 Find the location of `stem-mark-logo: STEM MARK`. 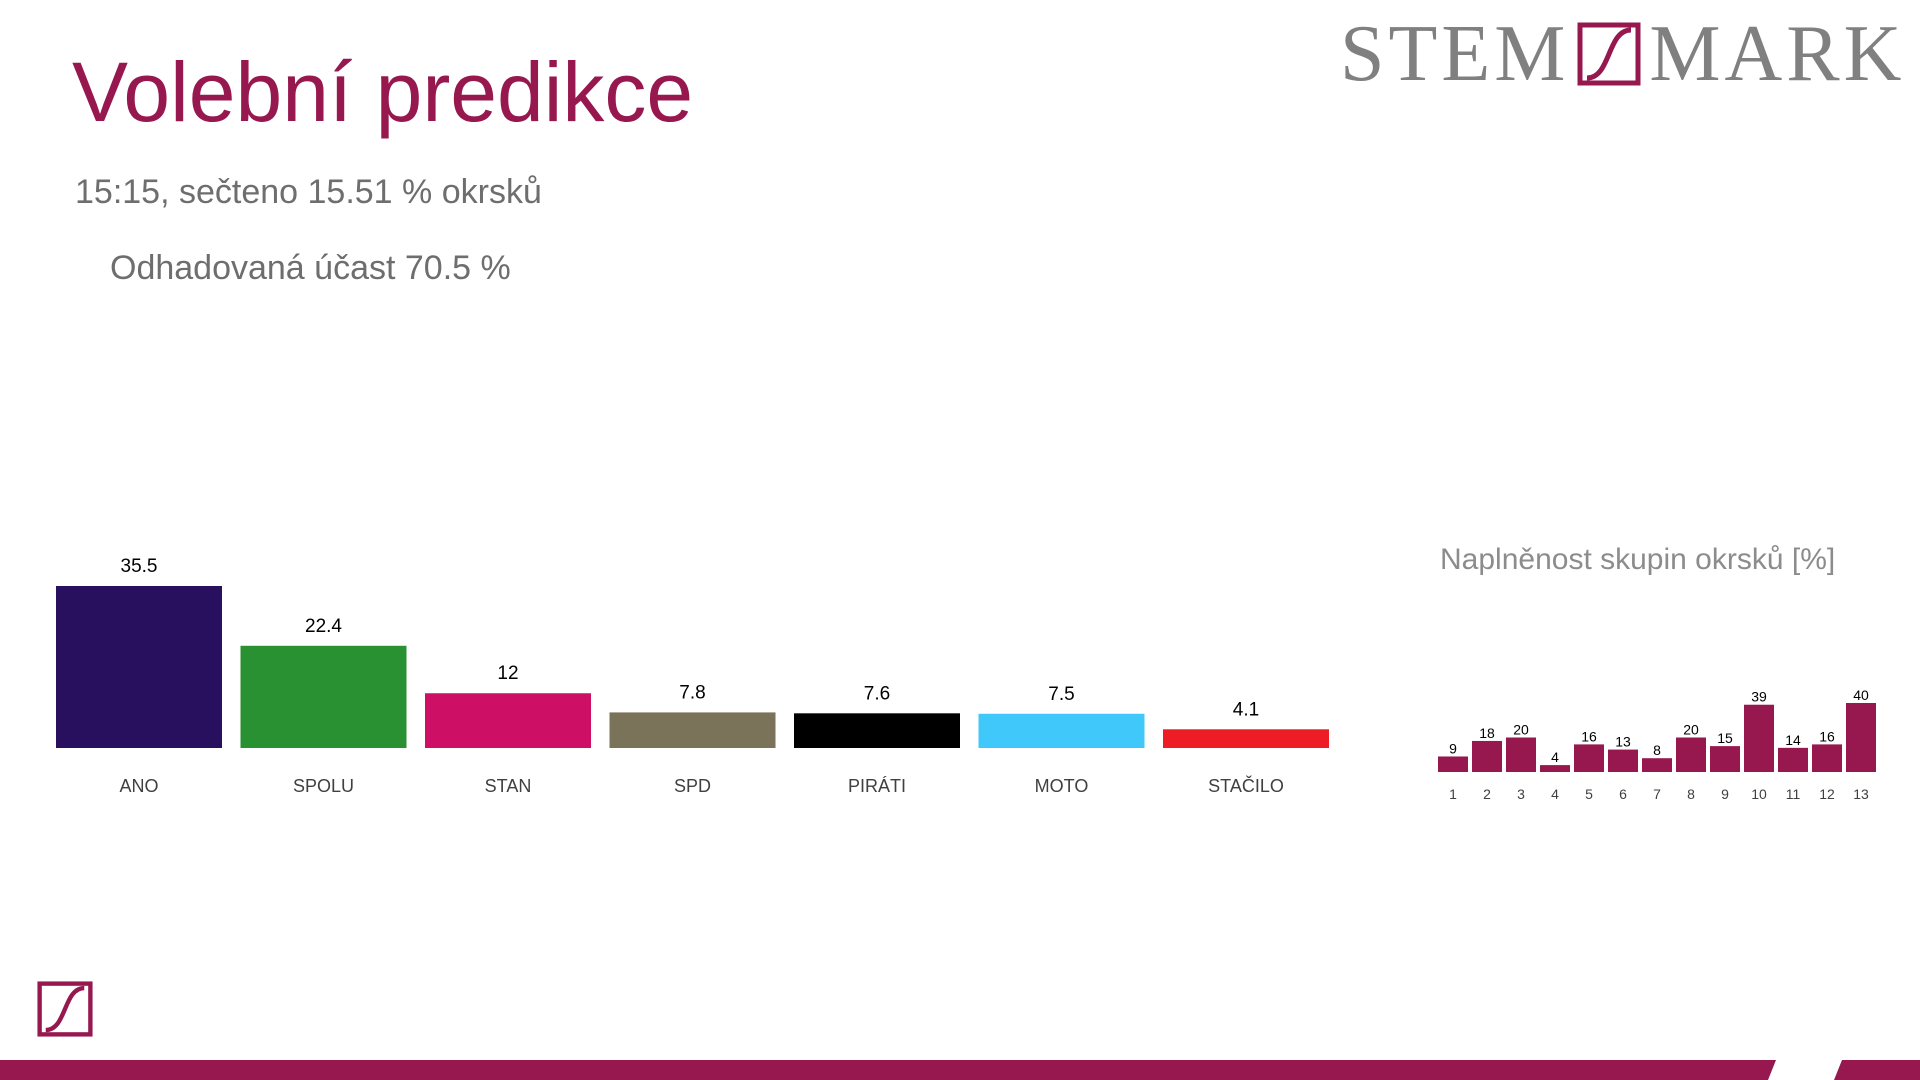

stem-mark-logo: STEM MARK is located at coordinates (1622, 54).